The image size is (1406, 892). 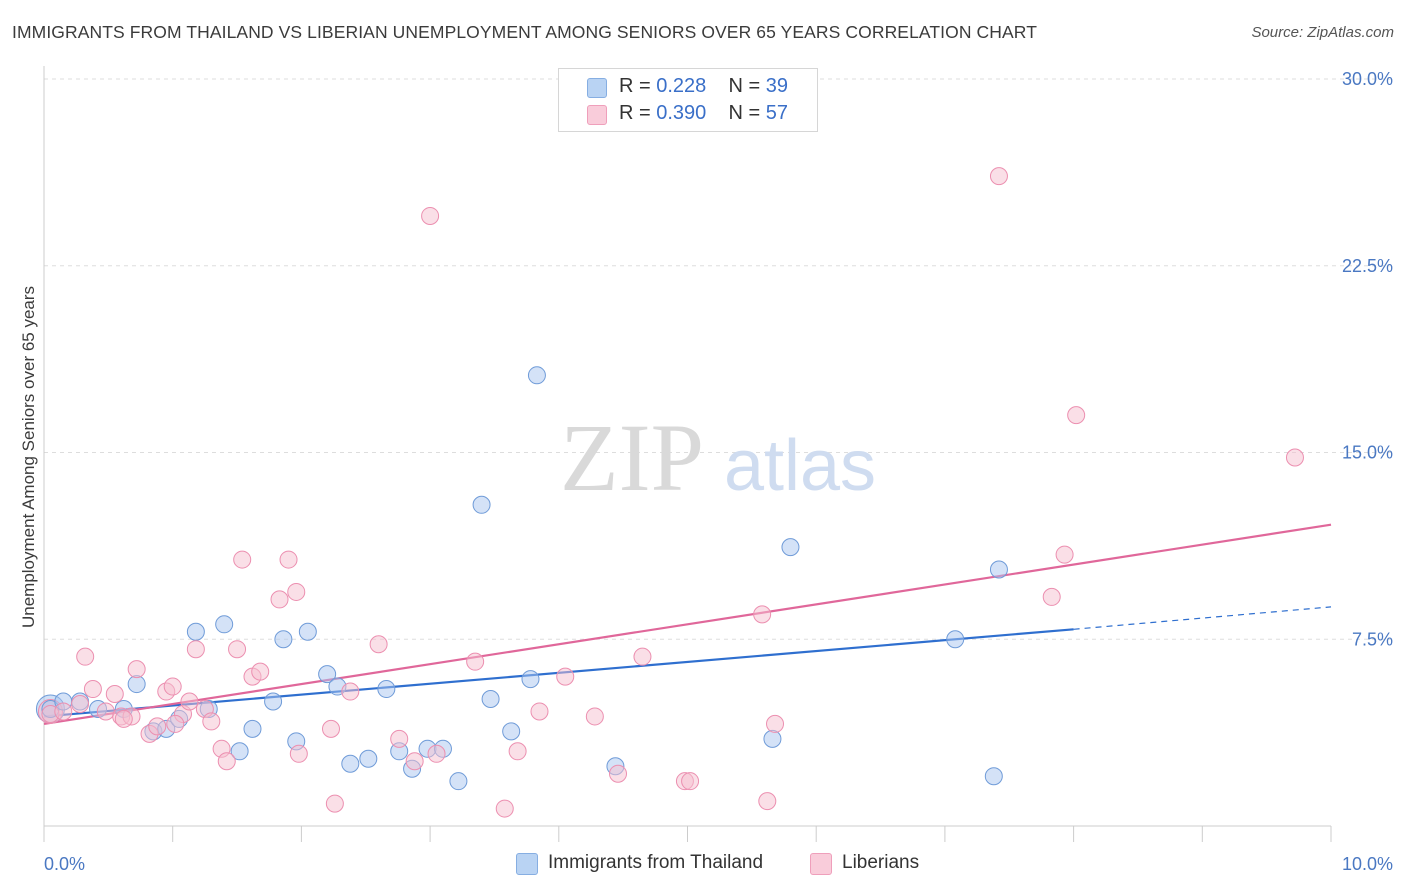 I want to click on chart-source: Source: ZipAtlas.com, so click(x=1322, y=32).